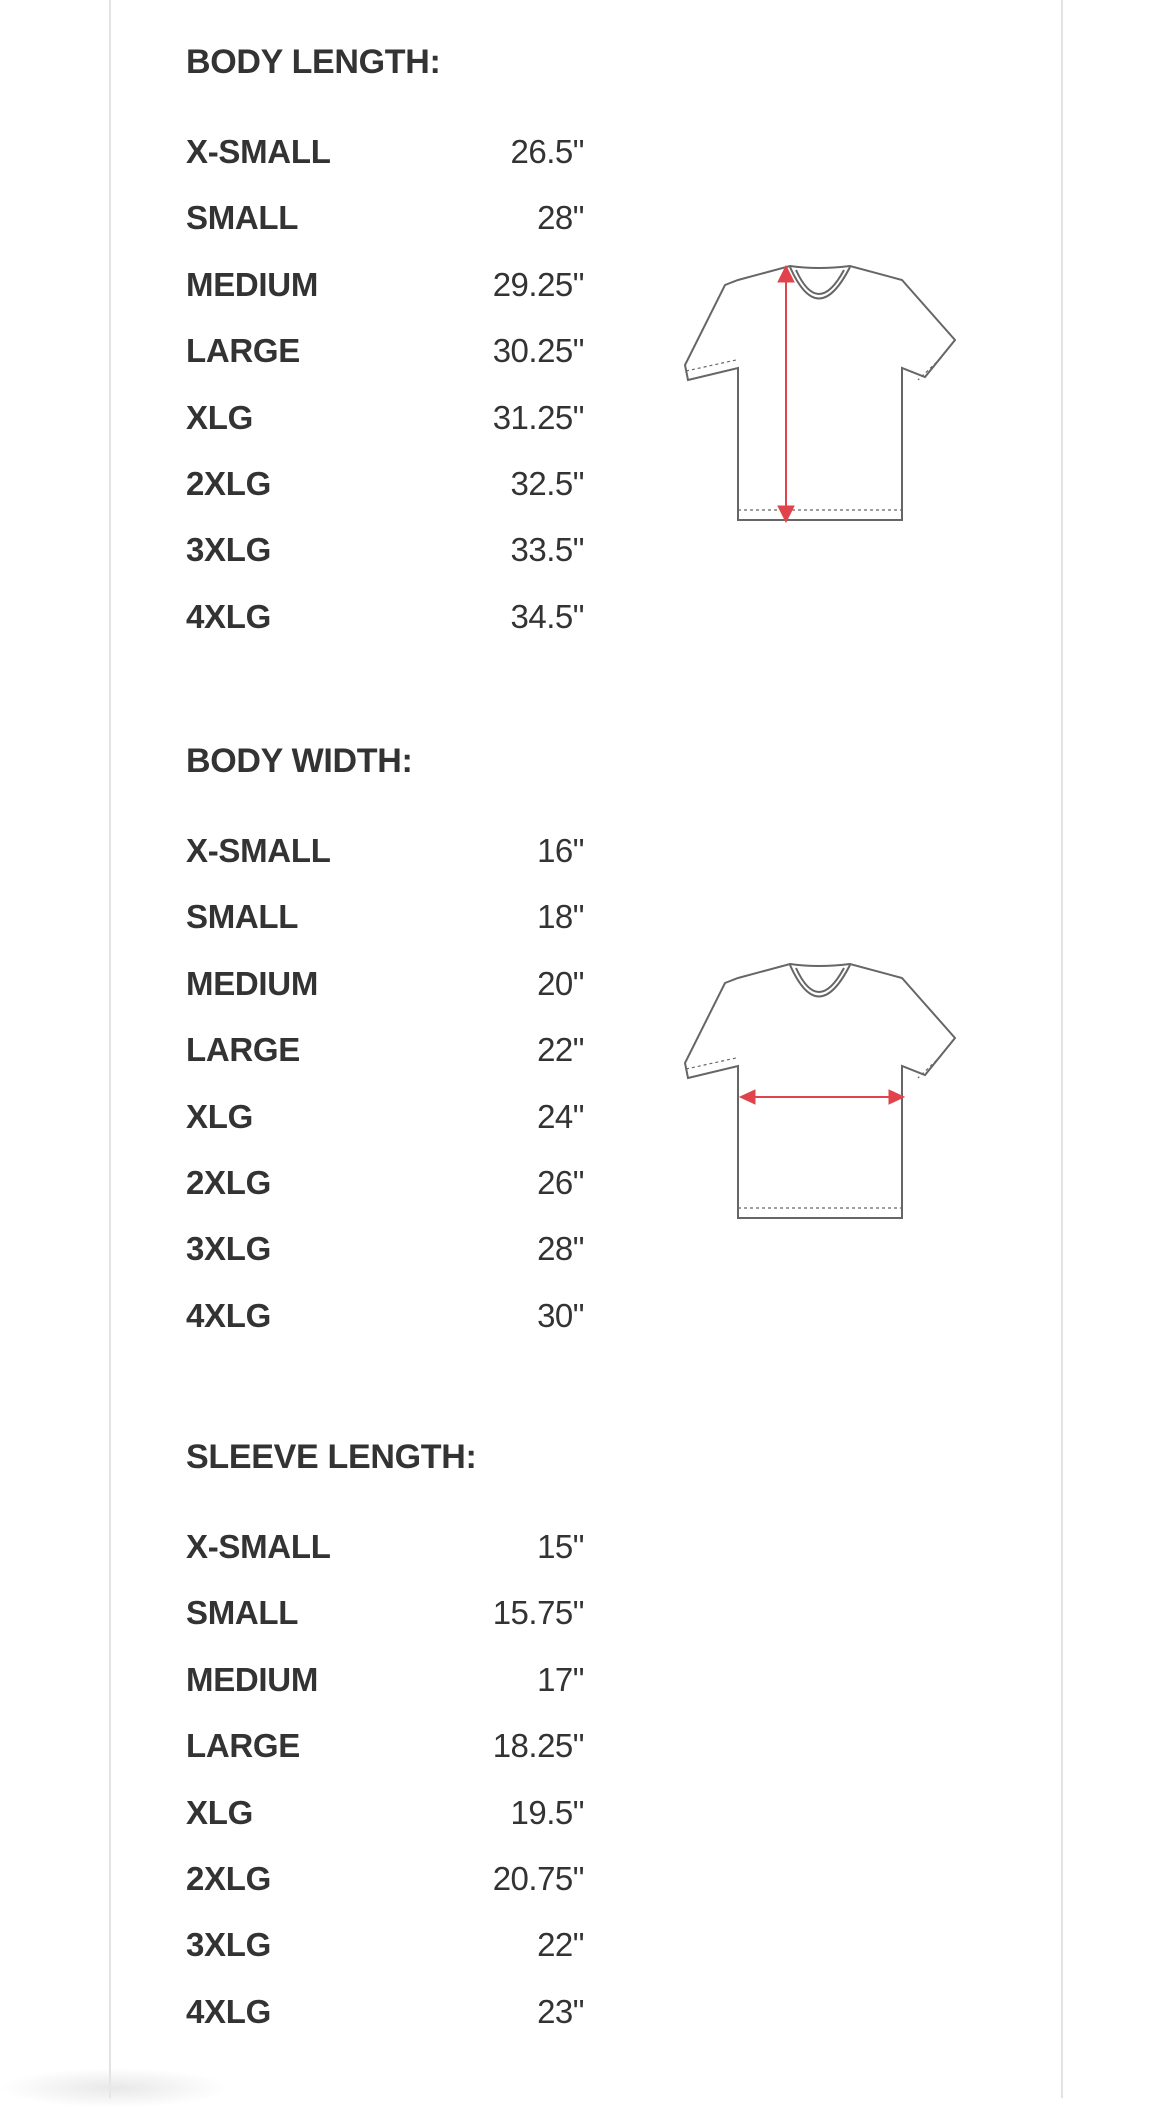  What do you see at coordinates (560, 2011) in the screenshot?
I see `size-value: 23"` at bounding box center [560, 2011].